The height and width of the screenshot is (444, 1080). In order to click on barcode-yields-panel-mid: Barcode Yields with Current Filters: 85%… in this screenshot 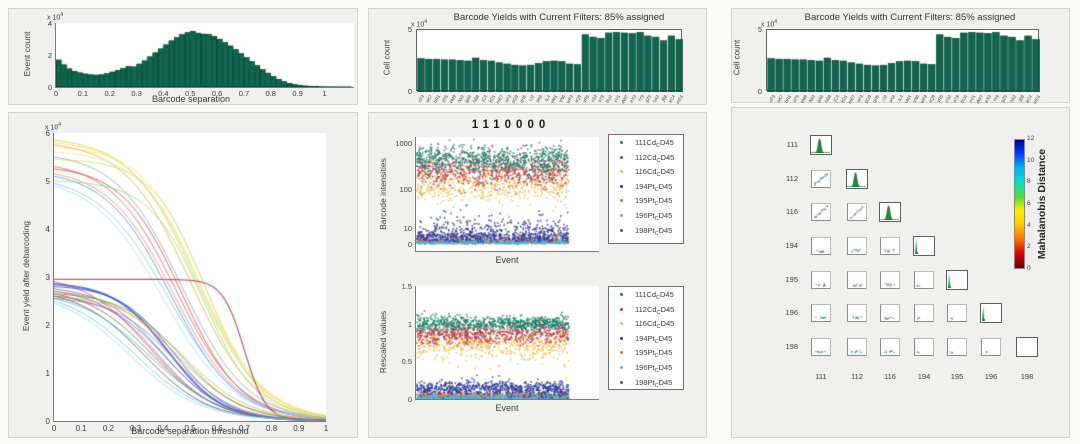, I will do `click(537, 56)`.